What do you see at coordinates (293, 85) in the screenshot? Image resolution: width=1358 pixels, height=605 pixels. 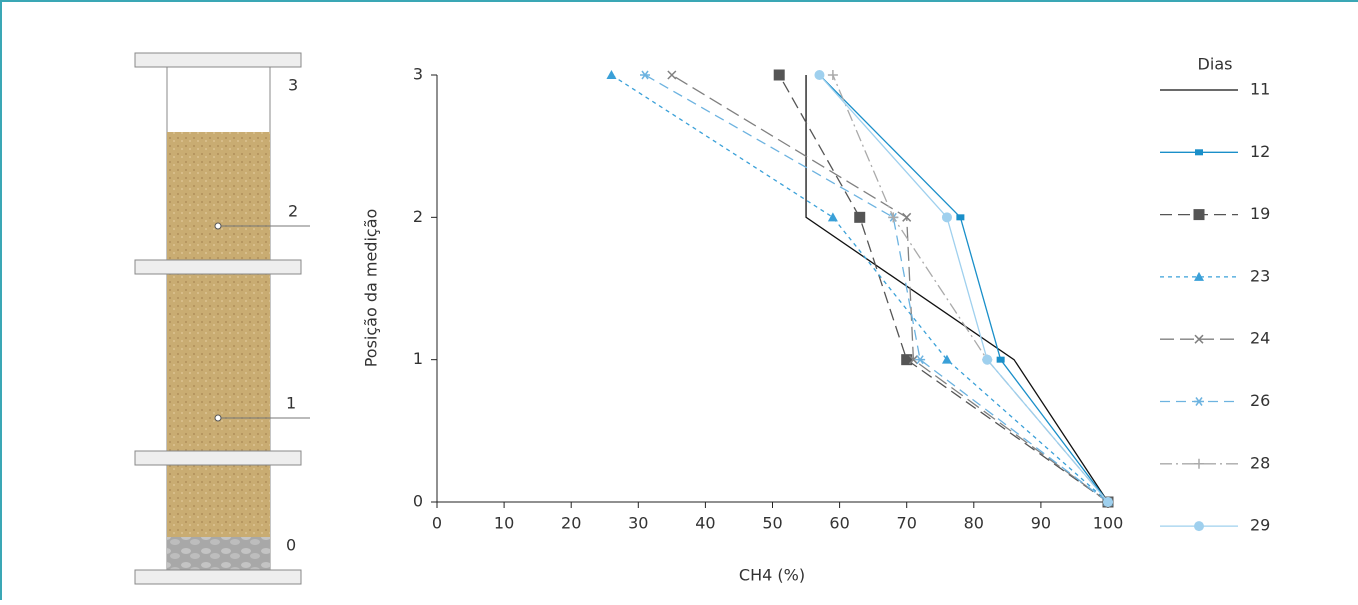 I see `column-label: 3` at bounding box center [293, 85].